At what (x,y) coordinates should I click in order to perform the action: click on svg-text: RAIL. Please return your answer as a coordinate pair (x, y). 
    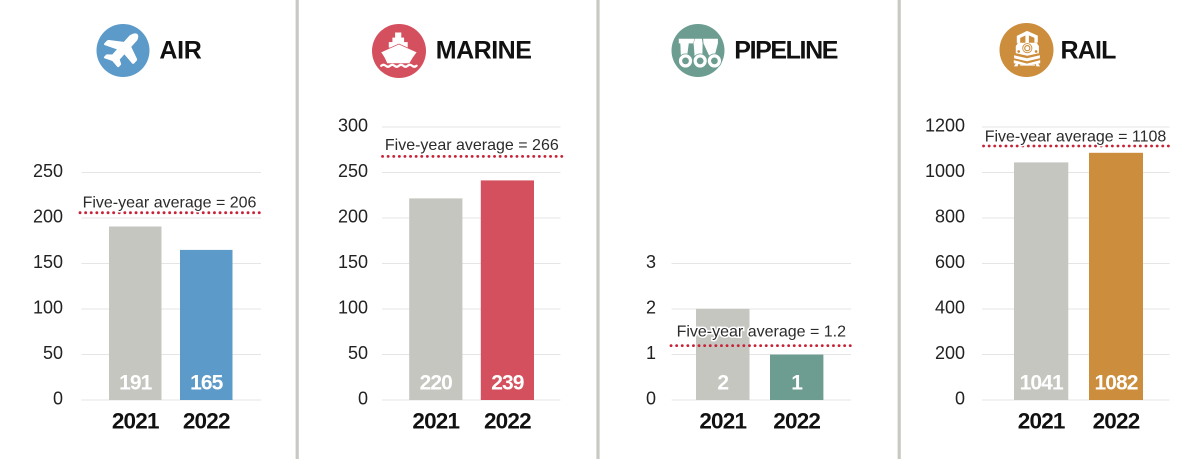
    Looking at the image, I should click on (1089, 51).